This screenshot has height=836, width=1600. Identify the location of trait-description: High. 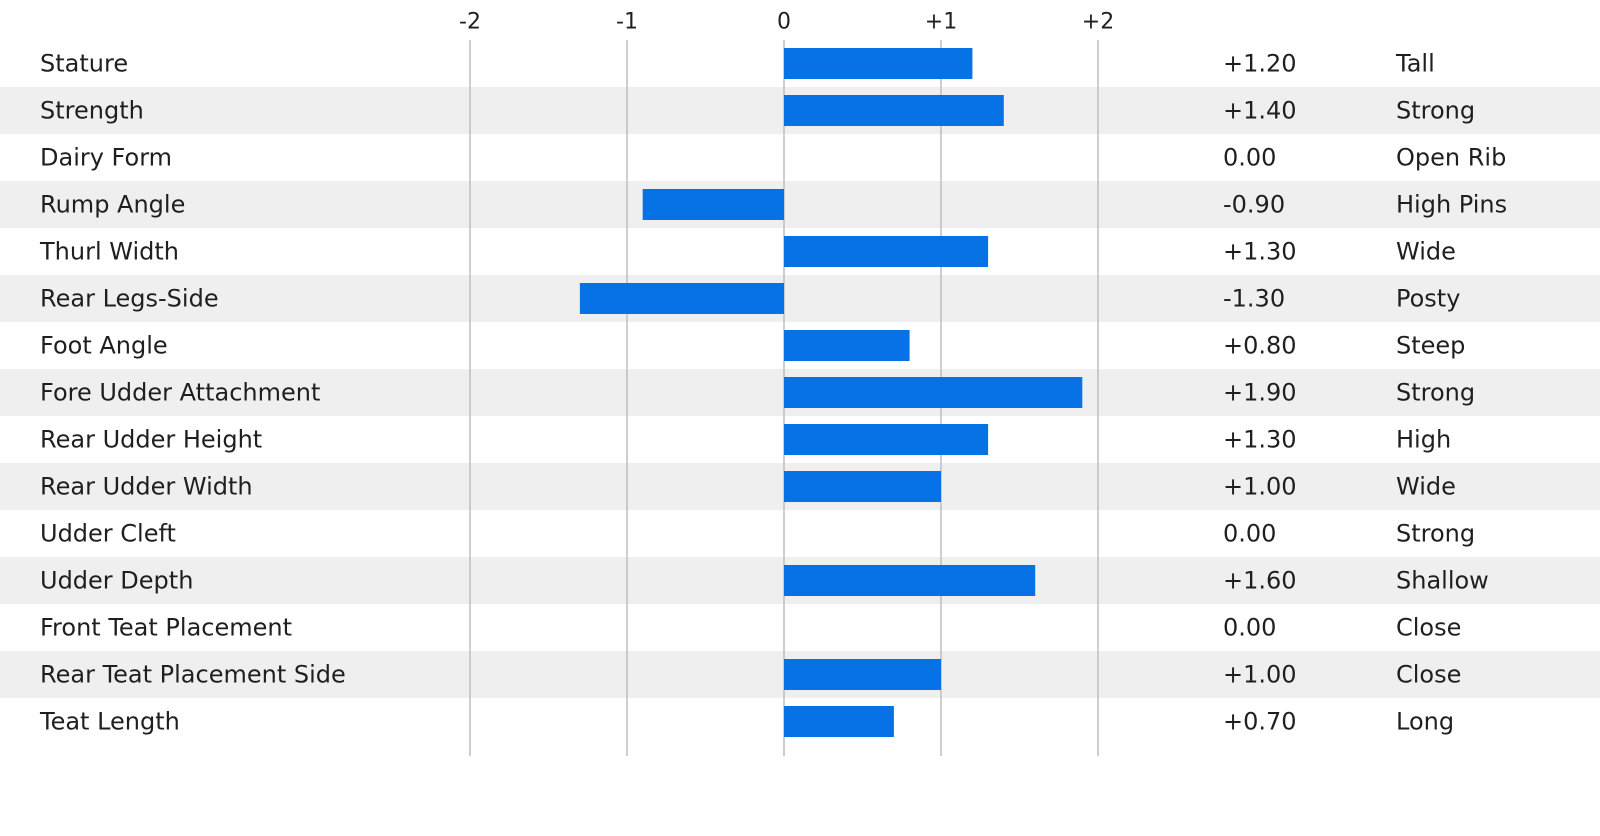
(1423, 440).